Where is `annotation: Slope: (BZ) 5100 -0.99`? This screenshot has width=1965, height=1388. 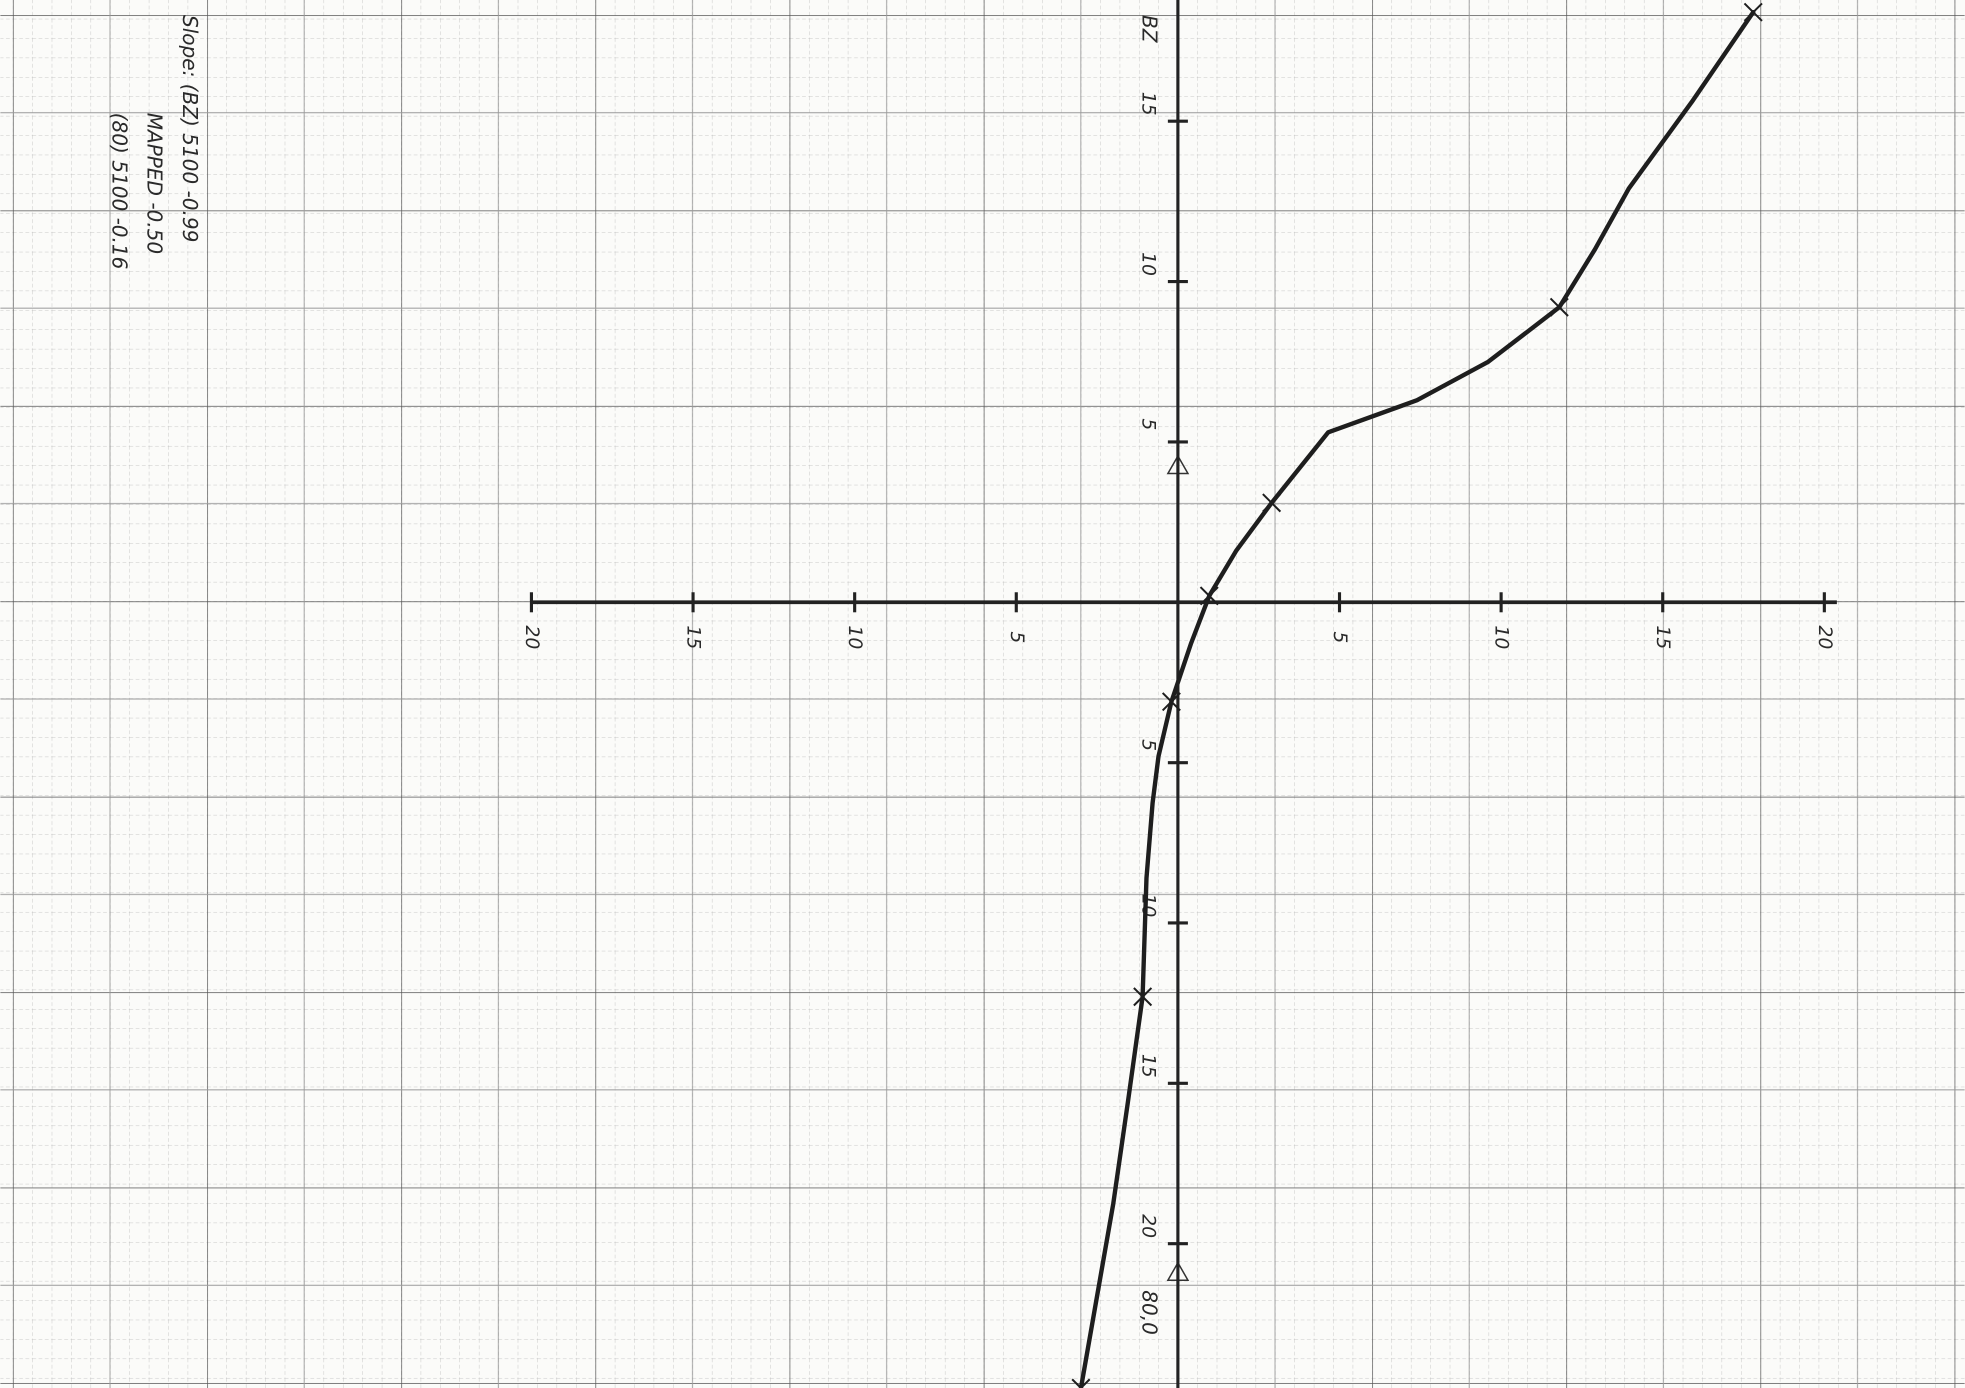 annotation: Slope: (BZ) 5100 -0.99 is located at coordinates (190, 128).